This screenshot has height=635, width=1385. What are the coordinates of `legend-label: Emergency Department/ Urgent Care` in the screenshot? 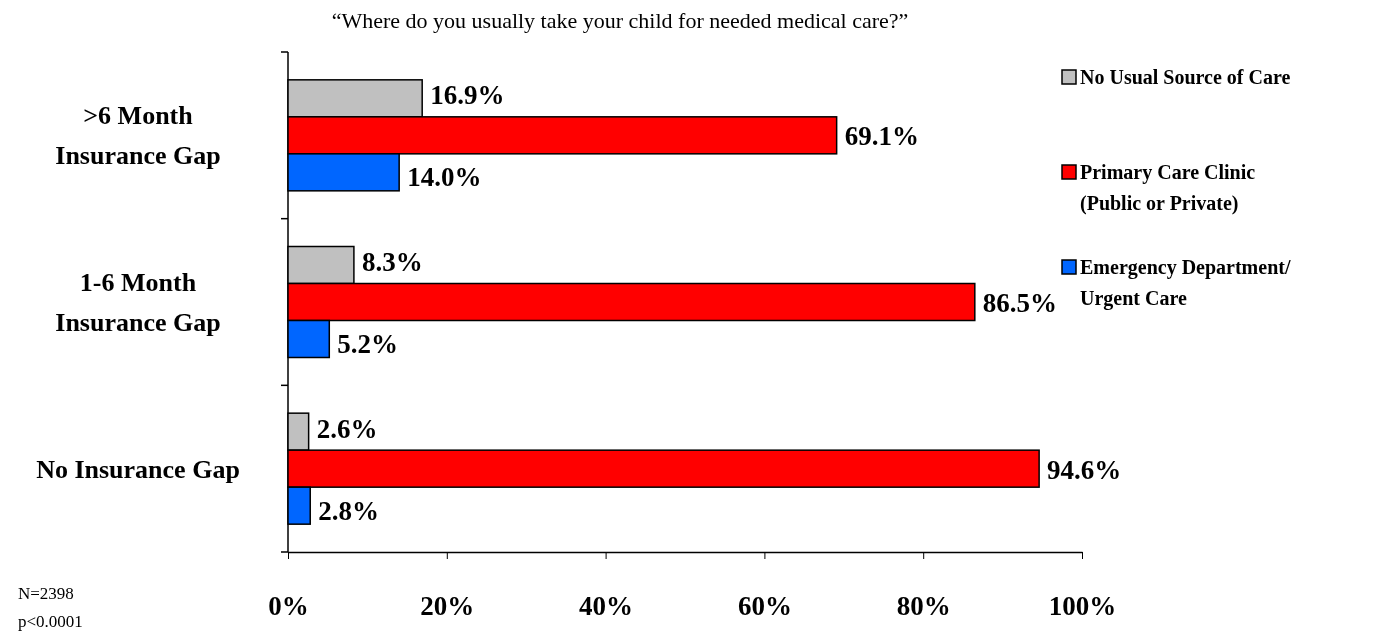 It's located at (1185, 283).